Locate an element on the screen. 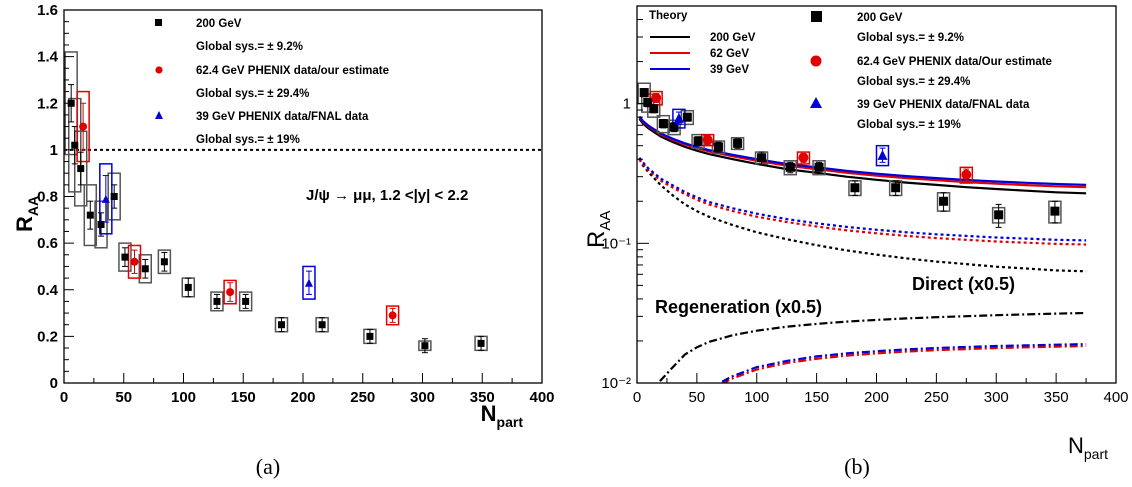 Image resolution: width=1132 pixels, height=487 pixels. theory-legend-label-200: 200 GeV is located at coordinates (733, 38).